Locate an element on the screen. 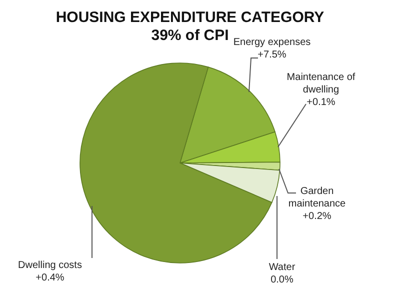 This screenshot has height=288, width=400. slice-label: Maintenance of dwelling +0.1% is located at coordinates (321, 90).